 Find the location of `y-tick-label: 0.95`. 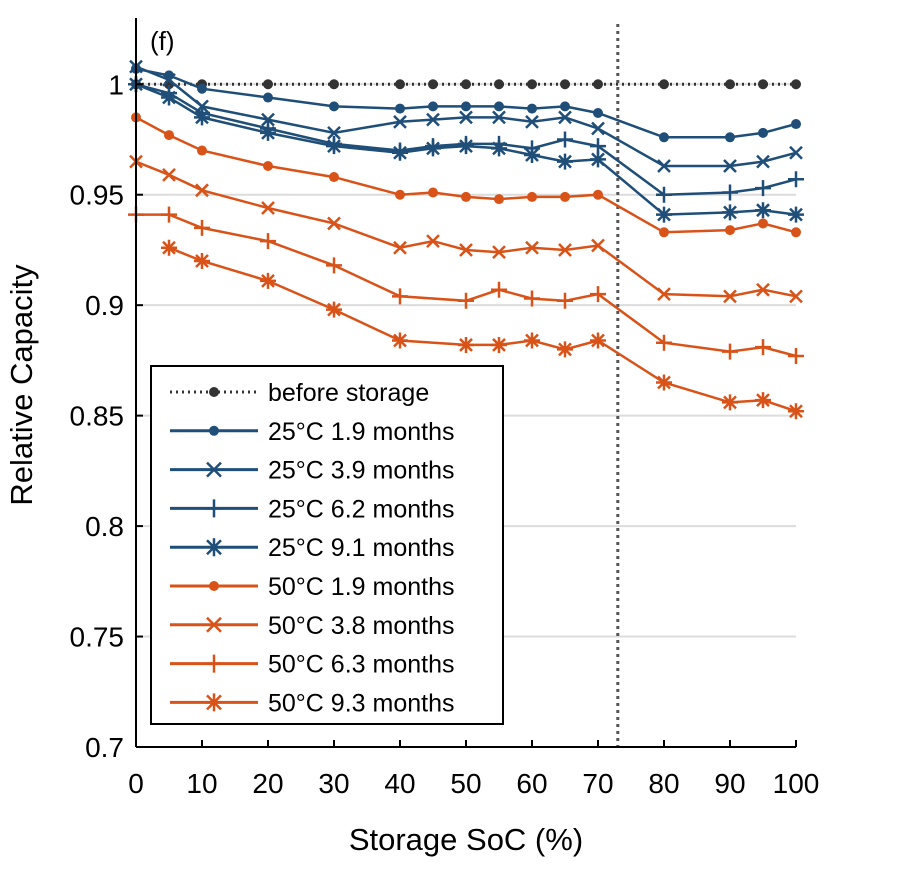

y-tick-label: 0.95 is located at coordinates (97, 195).